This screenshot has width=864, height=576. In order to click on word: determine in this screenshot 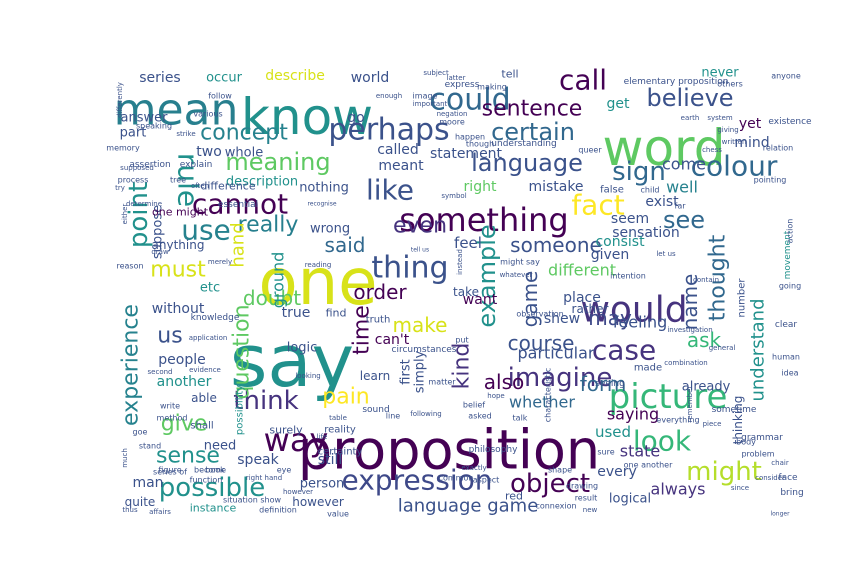, I will do `click(144, 204)`.